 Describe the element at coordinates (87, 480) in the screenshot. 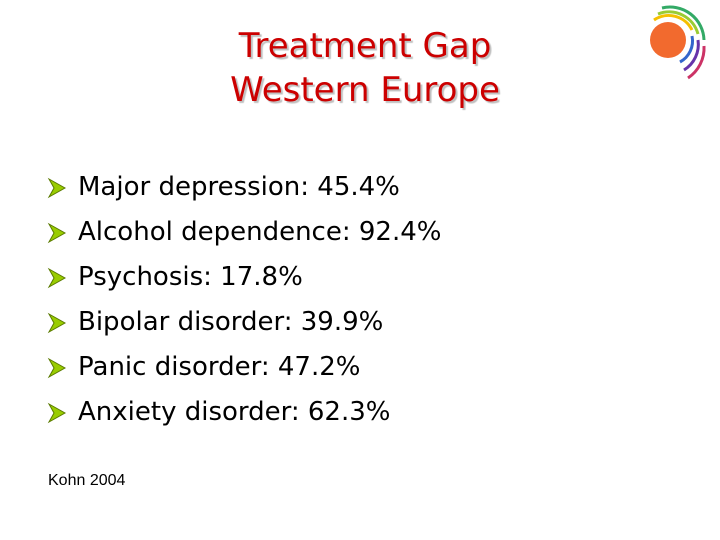

I see `reference-citation: Kohn 2004` at that location.